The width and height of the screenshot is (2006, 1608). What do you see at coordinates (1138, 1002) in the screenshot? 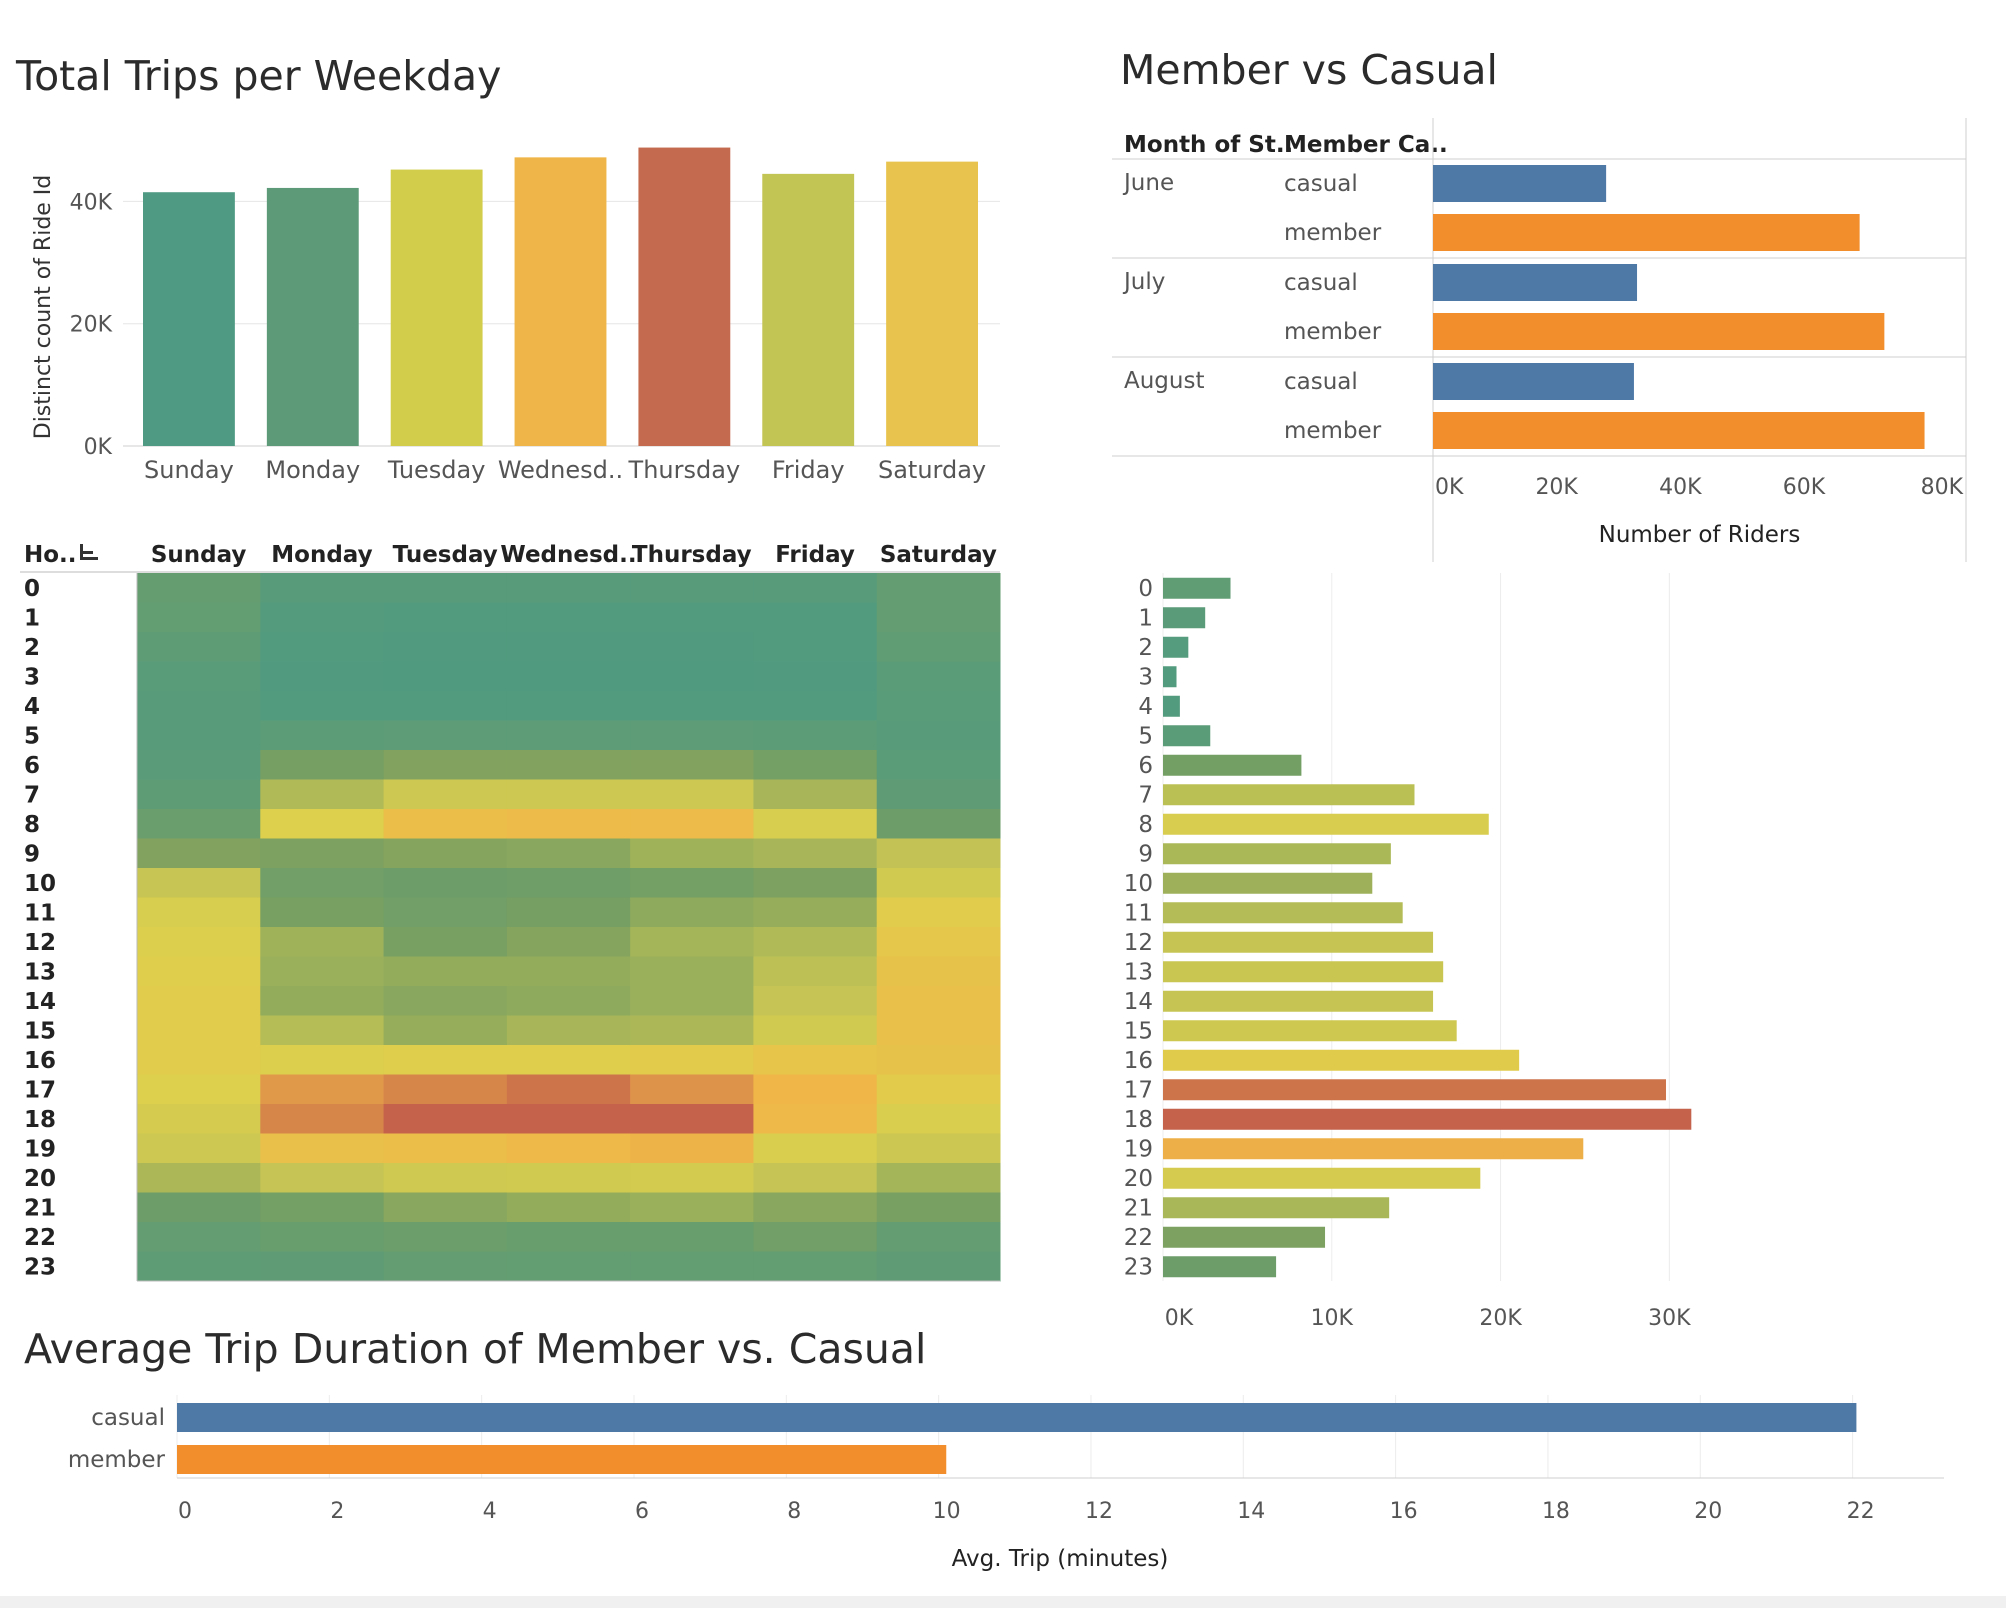
I see `hourly-y-tick-label: 14` at bounding box center [1138, 1002].